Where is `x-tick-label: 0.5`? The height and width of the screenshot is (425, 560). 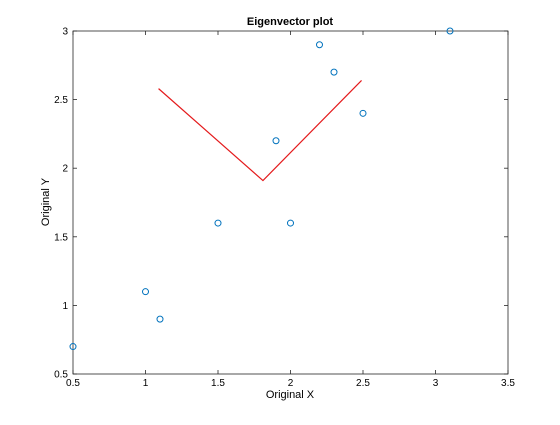 x-tick-label: 0.5 is located at coordinates (73, 383).